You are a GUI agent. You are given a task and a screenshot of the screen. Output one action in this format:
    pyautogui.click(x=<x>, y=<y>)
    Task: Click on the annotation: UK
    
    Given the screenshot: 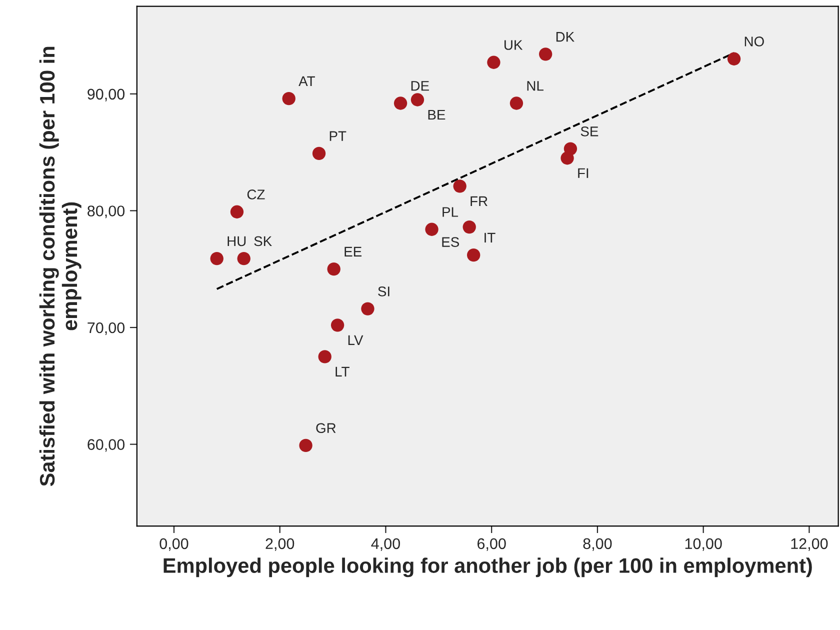 What is the action you would take?
    pyautogui.click(x=513, y=45)
    